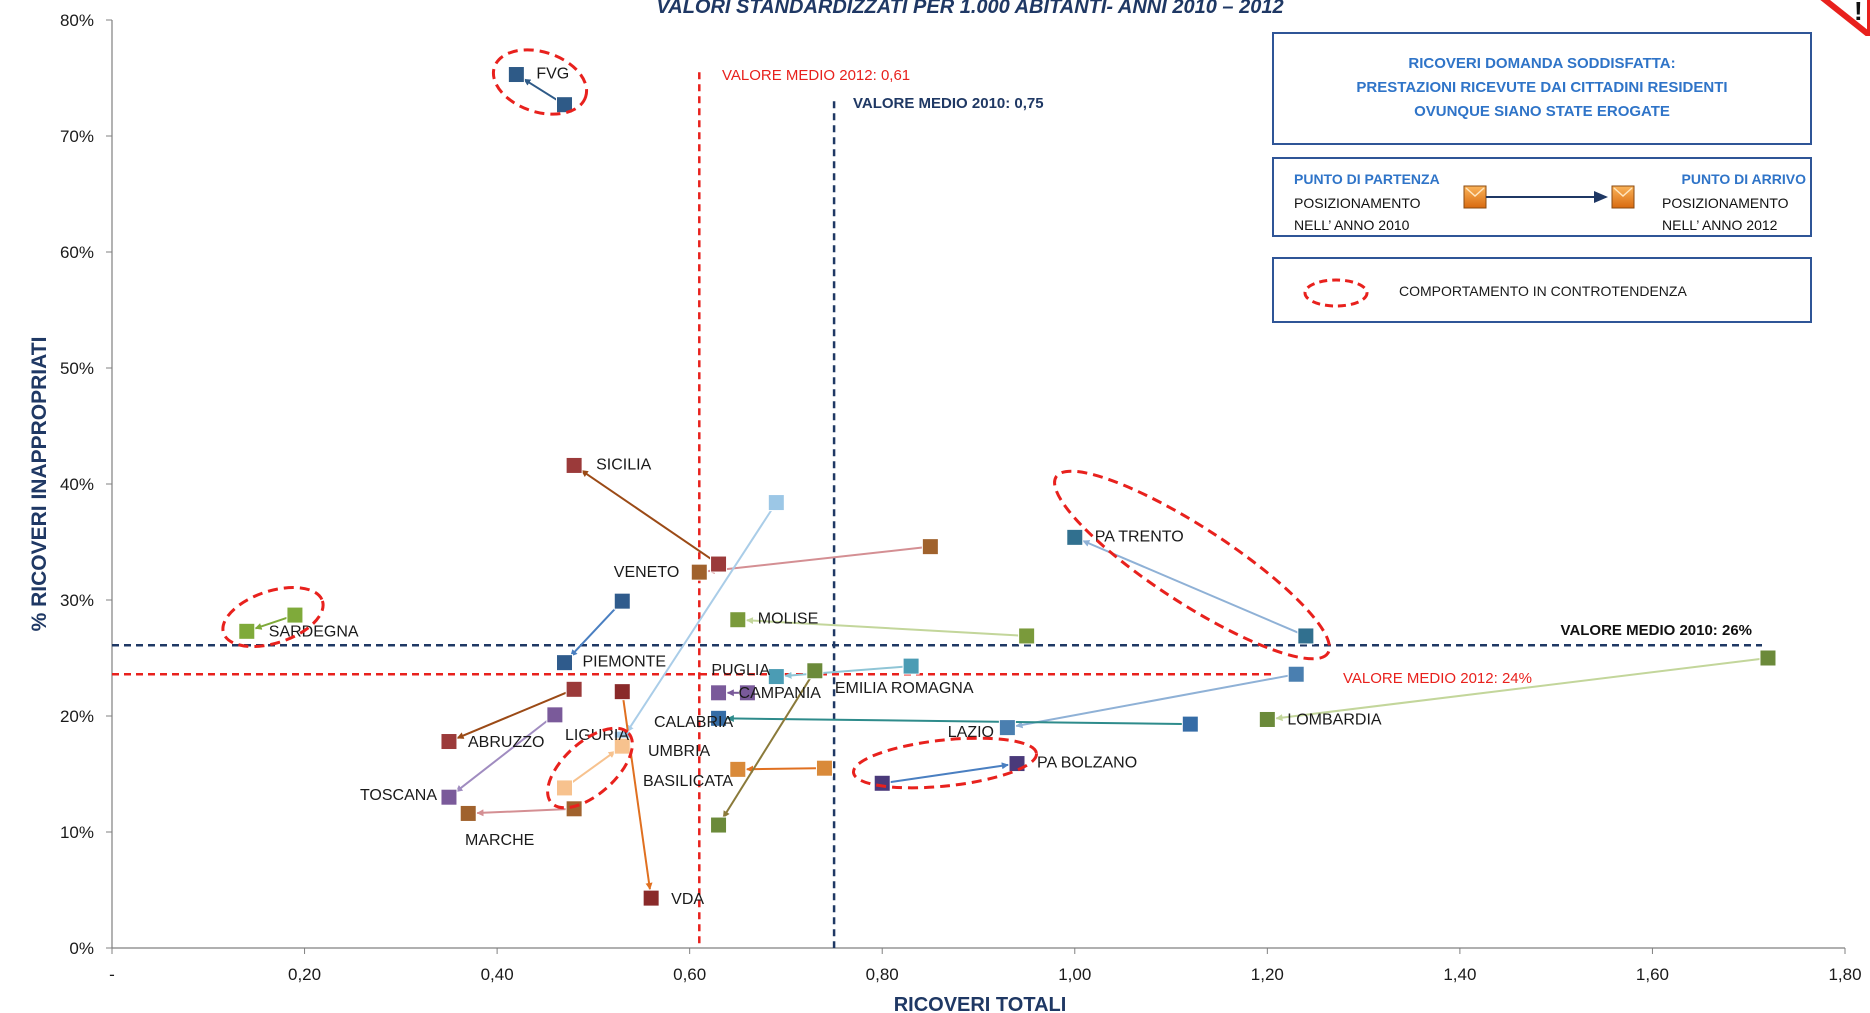 The image size is (1870, 1013). I want to click on legend-end-title: PUNTO DI ARRIVO, so click(1743, 179).